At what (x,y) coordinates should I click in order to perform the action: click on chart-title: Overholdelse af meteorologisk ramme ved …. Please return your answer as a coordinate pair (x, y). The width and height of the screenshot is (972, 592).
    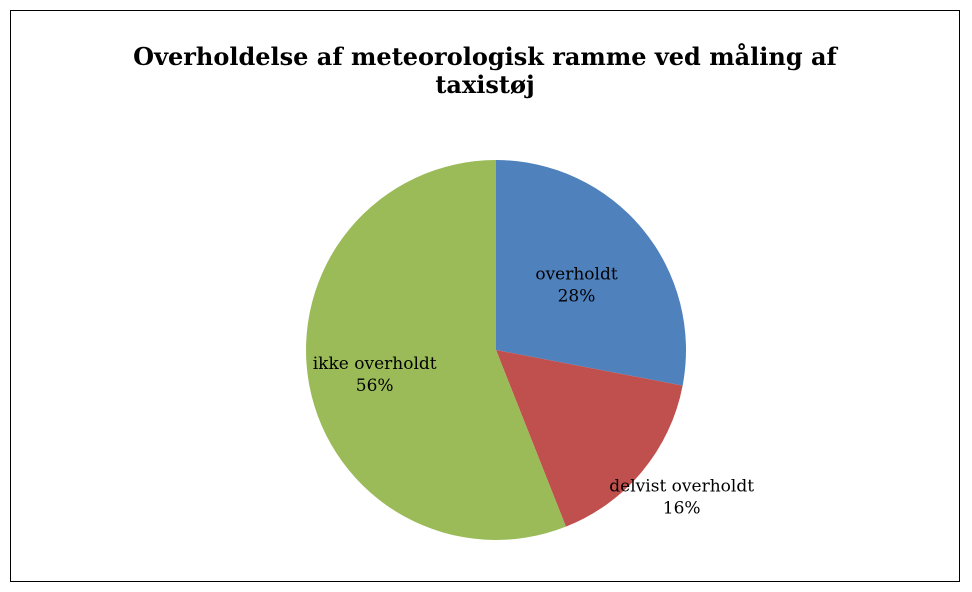
    Looking at the image, I should click on (485, 71).